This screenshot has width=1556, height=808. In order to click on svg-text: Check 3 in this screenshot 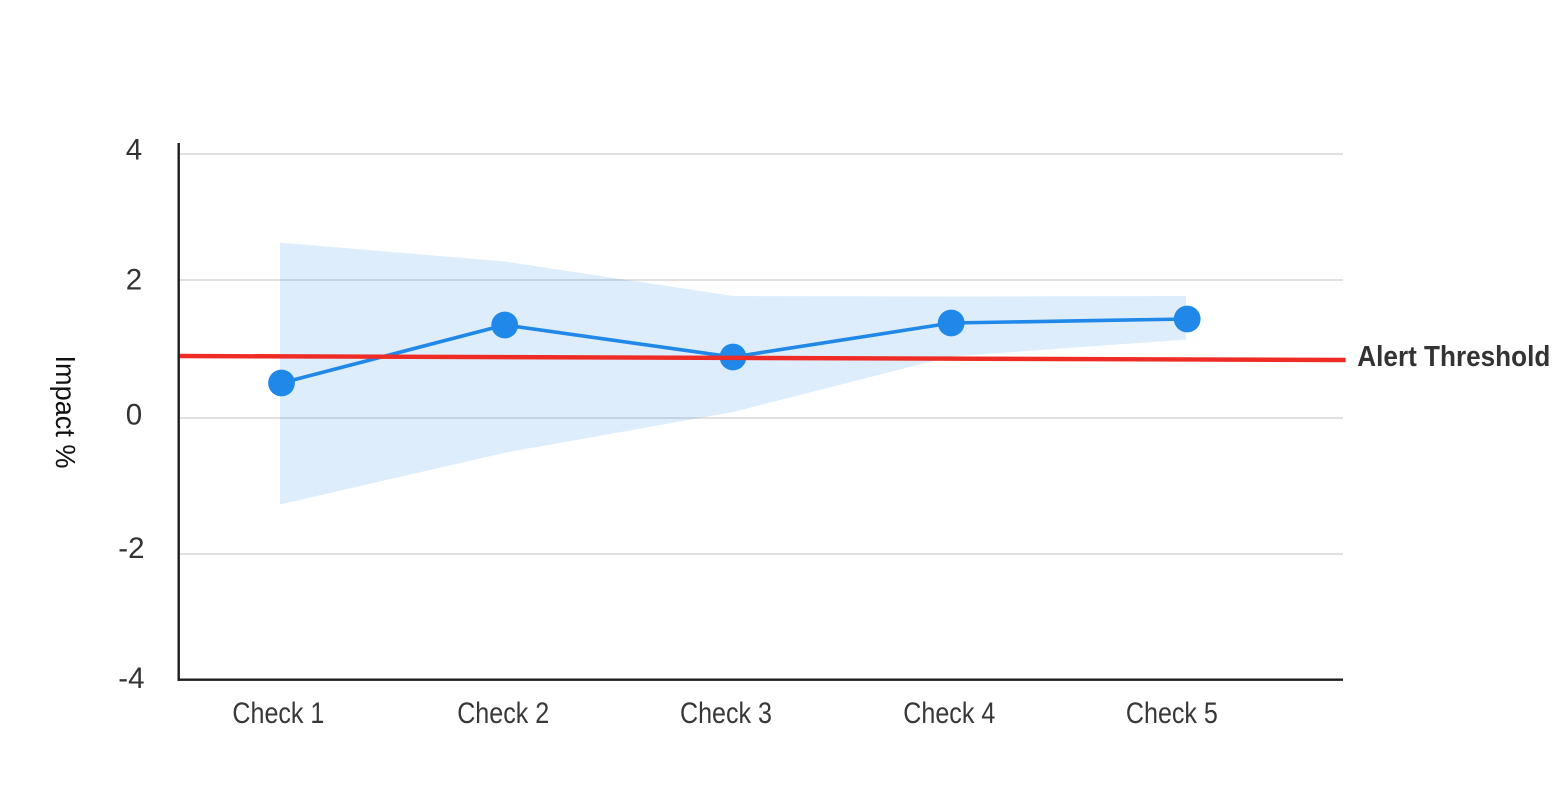, I will do `click(726, 713)`.